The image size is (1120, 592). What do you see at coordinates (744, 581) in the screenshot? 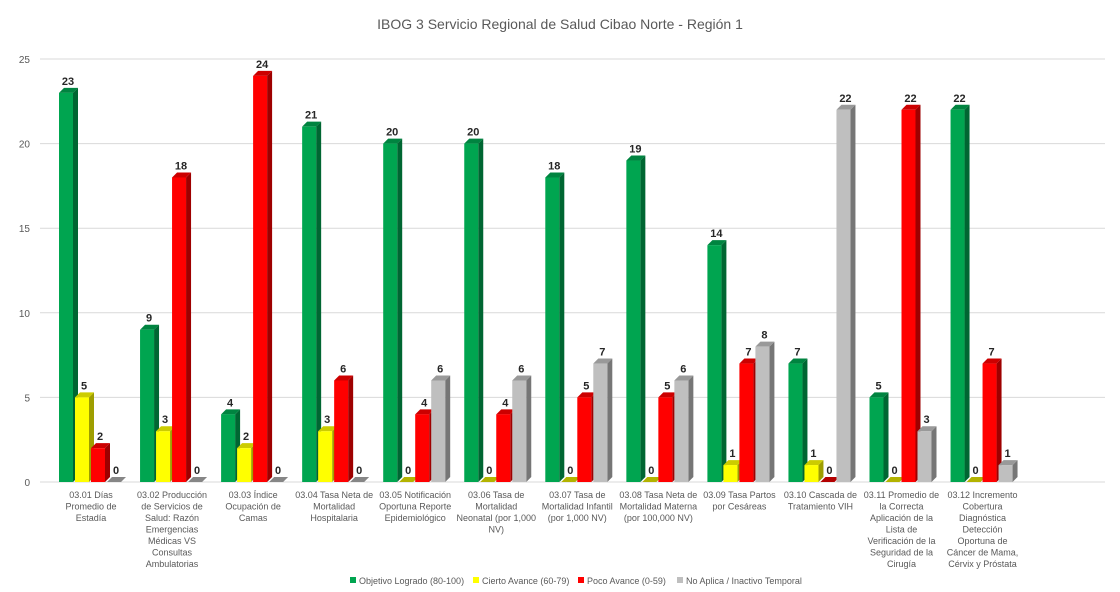
I see `legend-label: No Aplica / Inactivo Temporal` at bounding box center [744, 581].